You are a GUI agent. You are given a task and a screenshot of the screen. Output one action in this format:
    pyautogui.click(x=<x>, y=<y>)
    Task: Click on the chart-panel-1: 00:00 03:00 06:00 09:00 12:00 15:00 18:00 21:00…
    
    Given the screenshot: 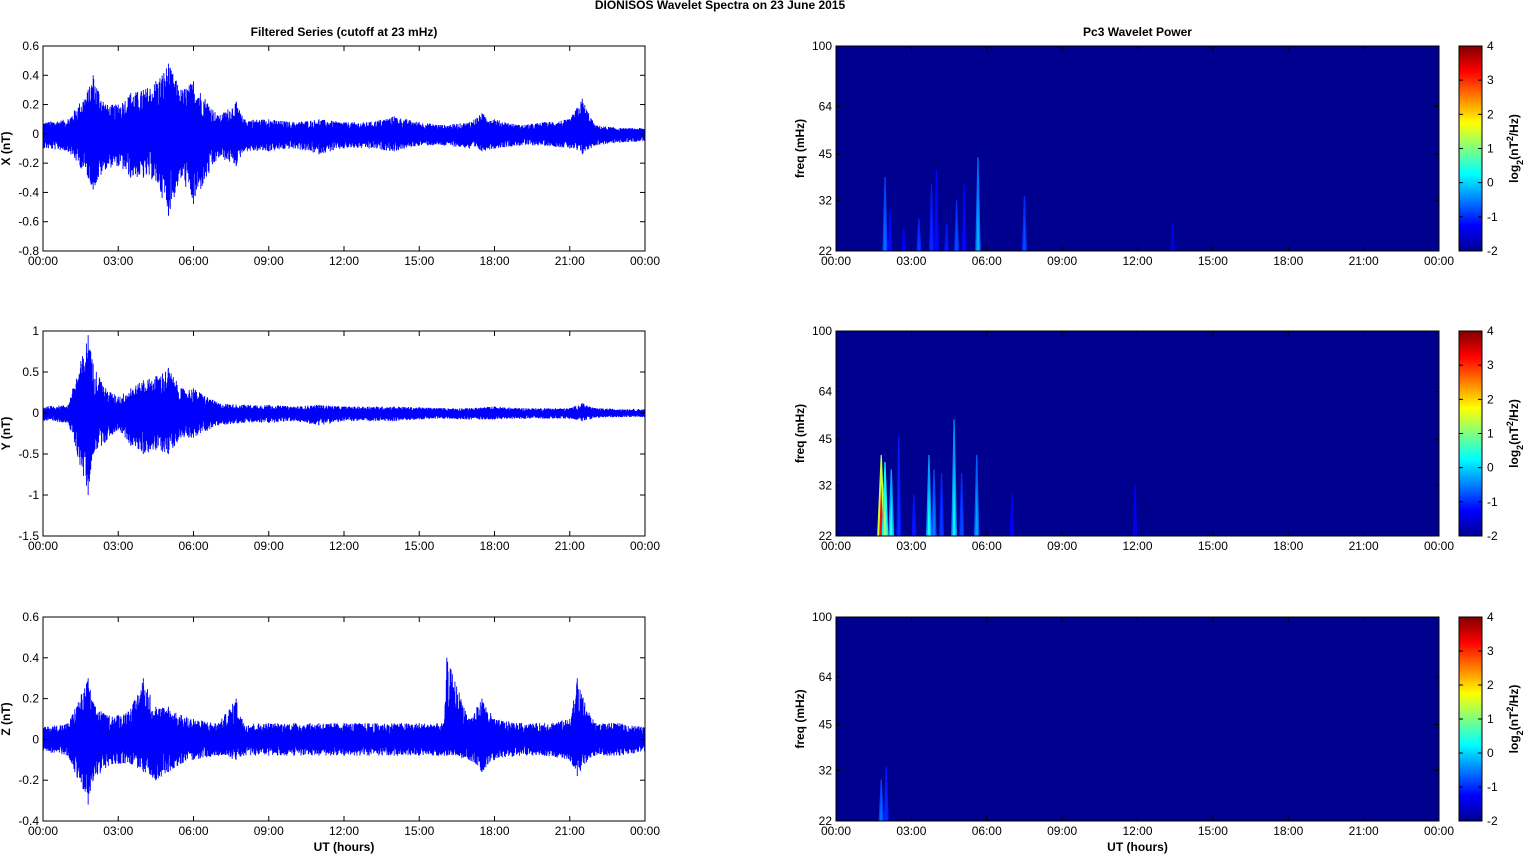 What is the action you would take?
    pyautogui.click(x=330, y=146)
    